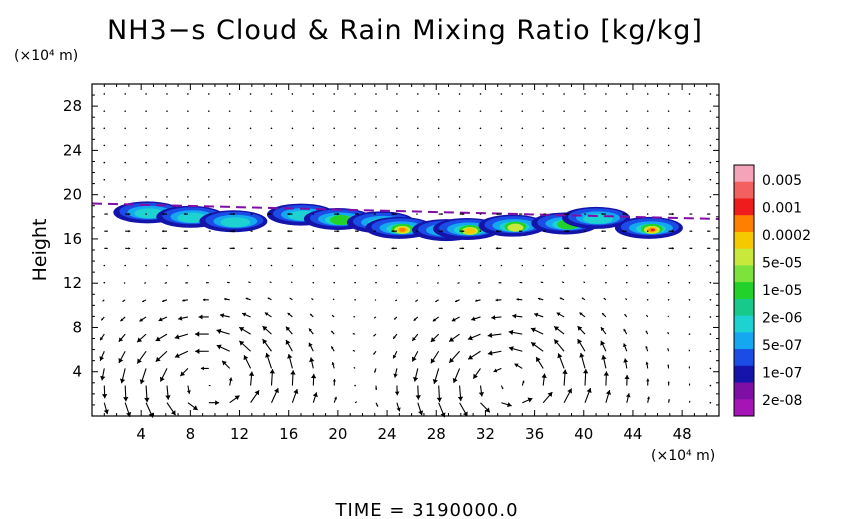 This screenshot has height=519, width=854. Describe the element at coordinates (402, 229) in the screenshot. I see `cloud-contour` at that location.